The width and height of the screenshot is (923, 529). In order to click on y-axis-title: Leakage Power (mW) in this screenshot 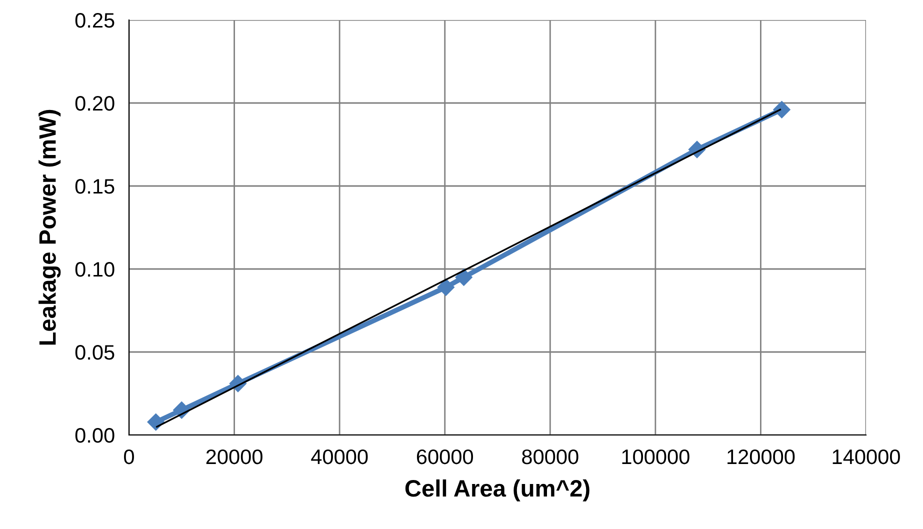, I will do `click(49, 227)`.